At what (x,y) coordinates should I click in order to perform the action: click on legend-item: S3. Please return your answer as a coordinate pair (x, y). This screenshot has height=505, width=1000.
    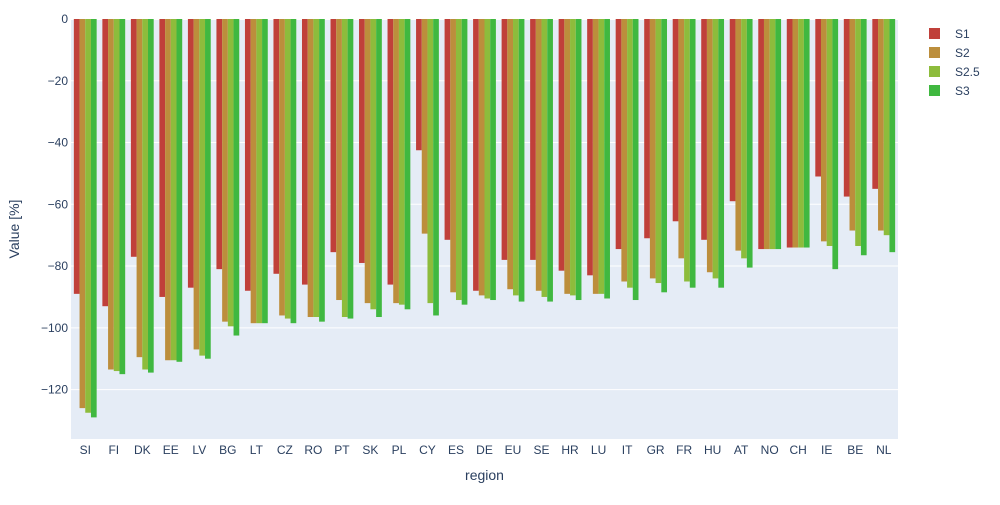
    Looking at the image, I should click on (949, 91).